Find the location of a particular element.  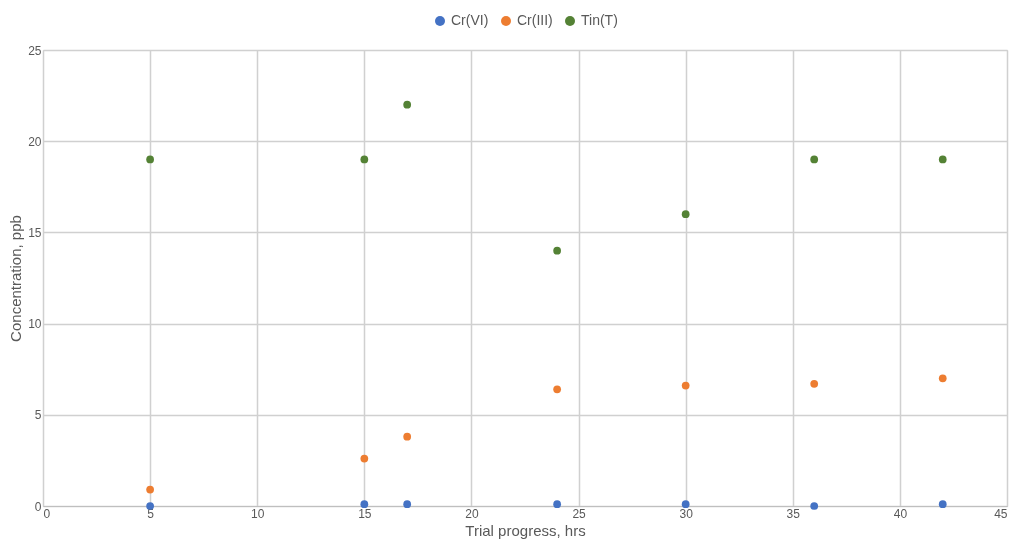

x-tick-label: 40 is located at coordinates (900, 513).